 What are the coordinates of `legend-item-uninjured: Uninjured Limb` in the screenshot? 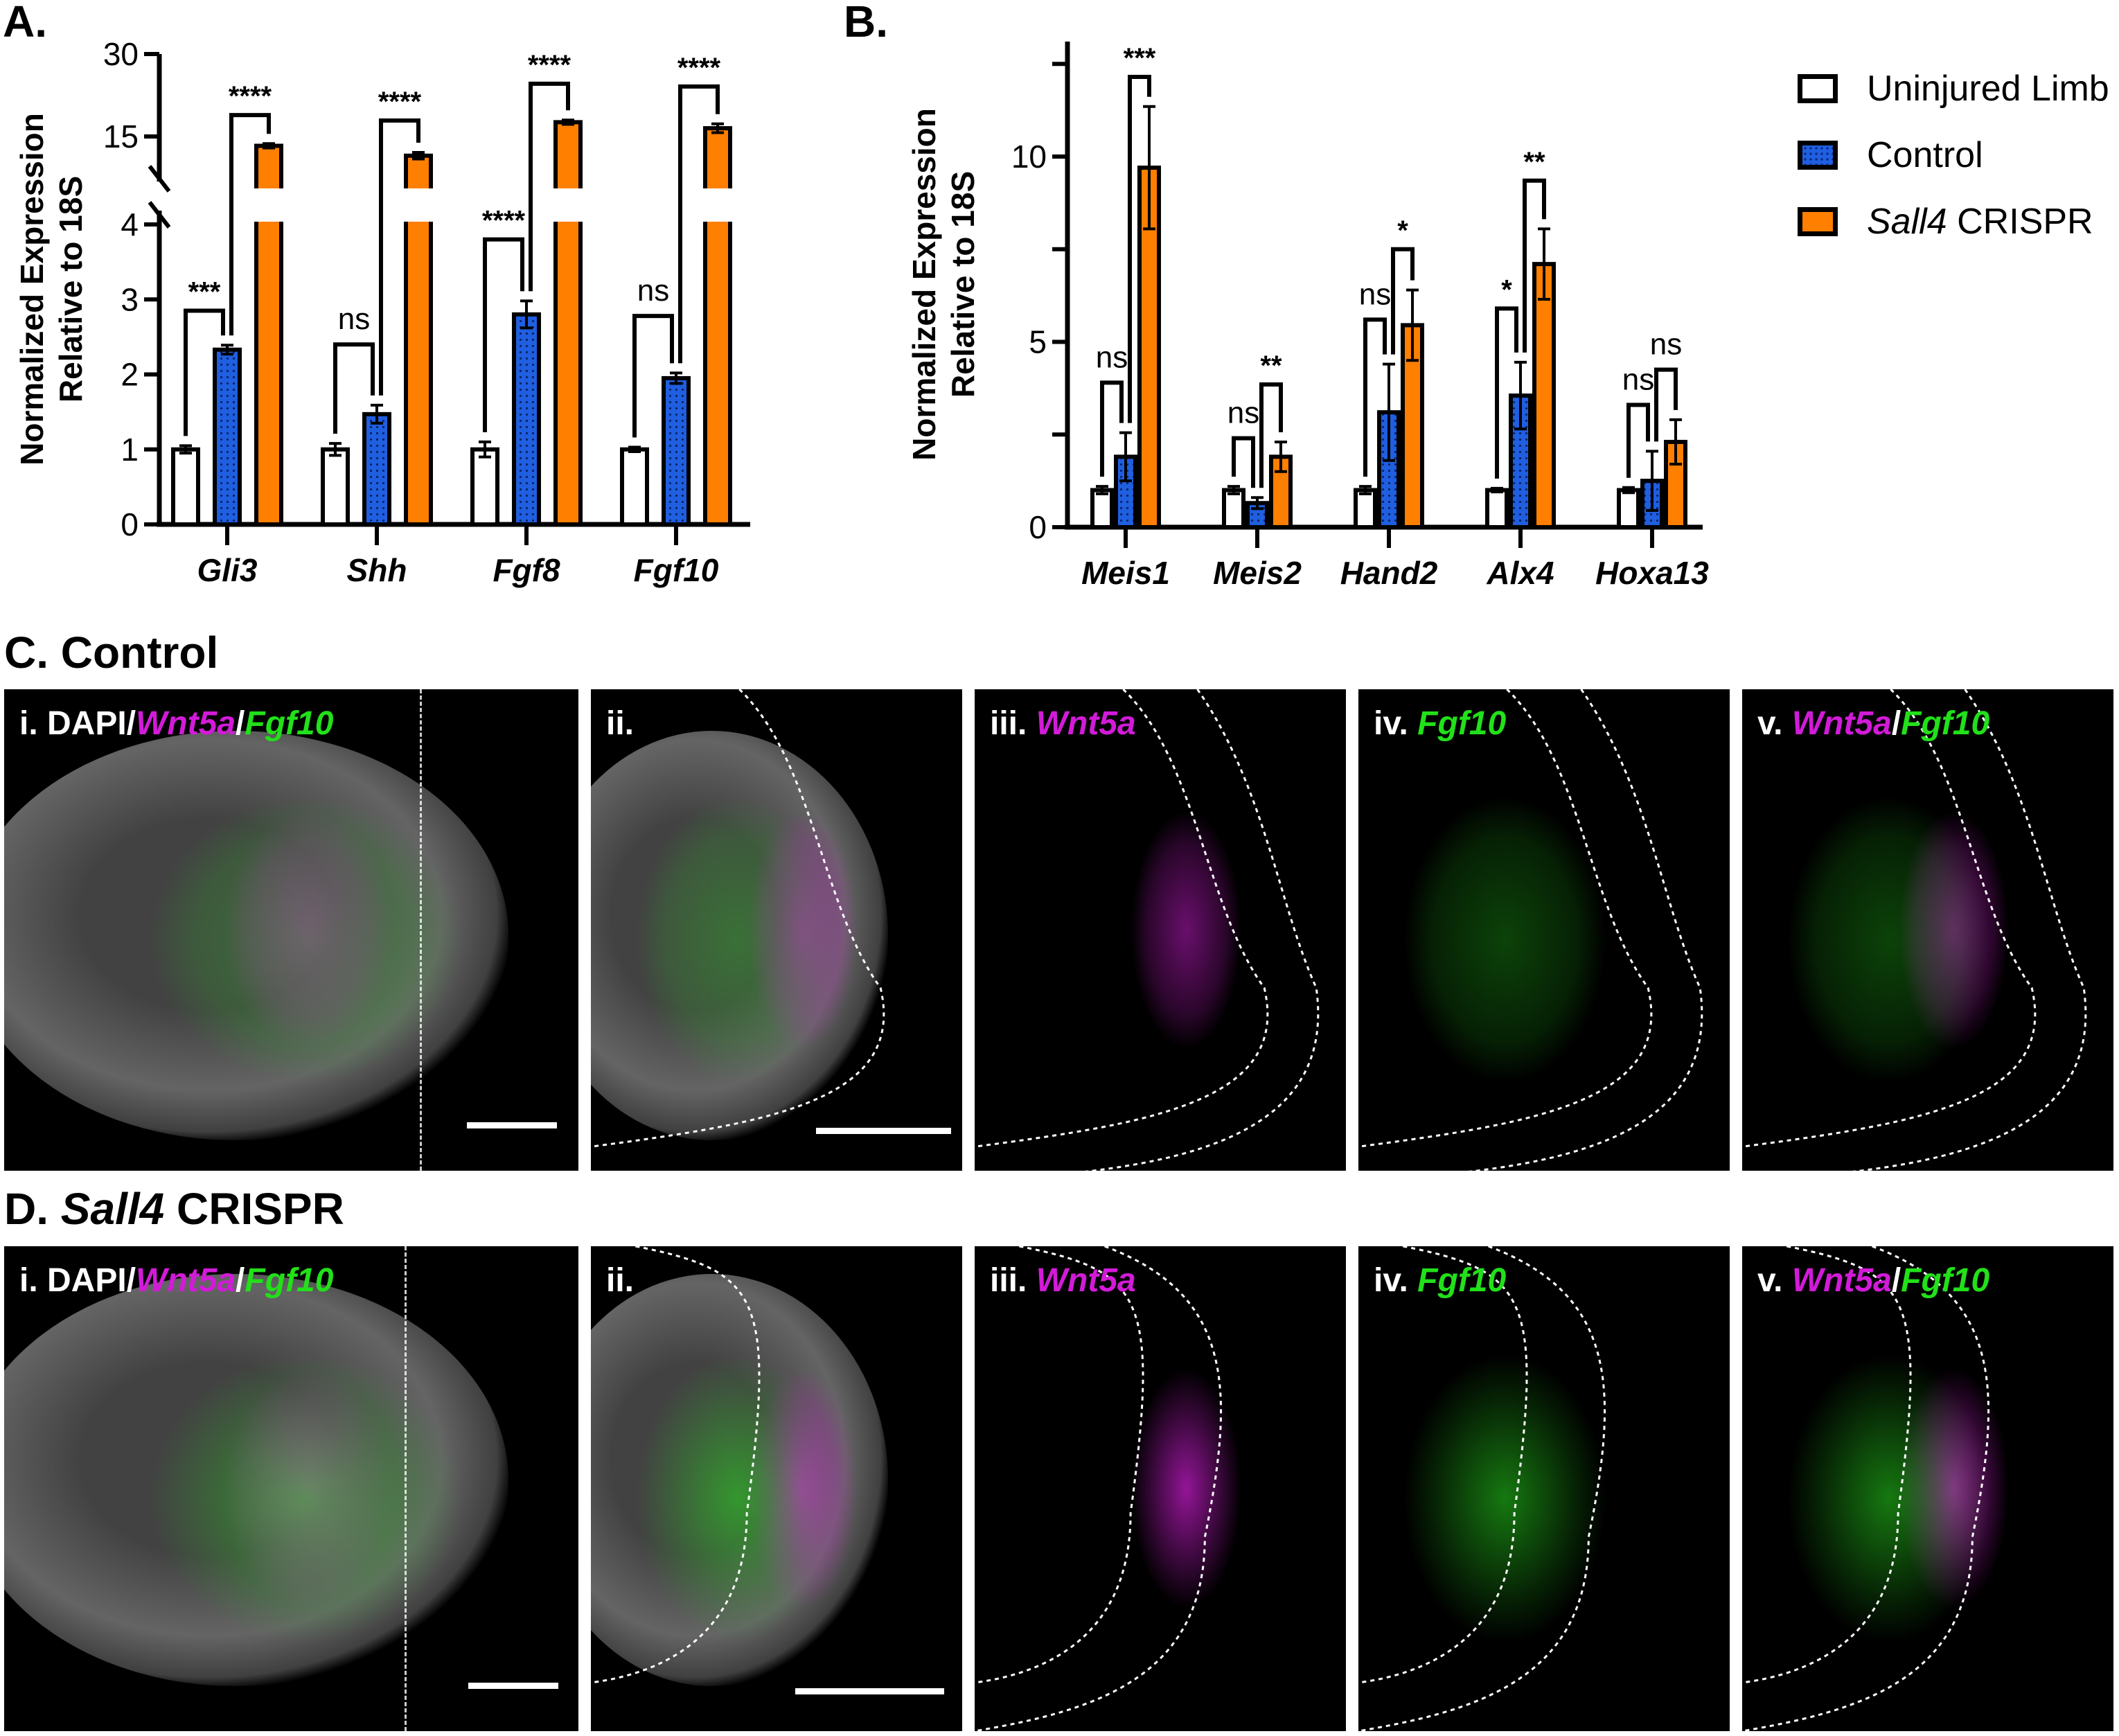 It's located at (1953, 89).